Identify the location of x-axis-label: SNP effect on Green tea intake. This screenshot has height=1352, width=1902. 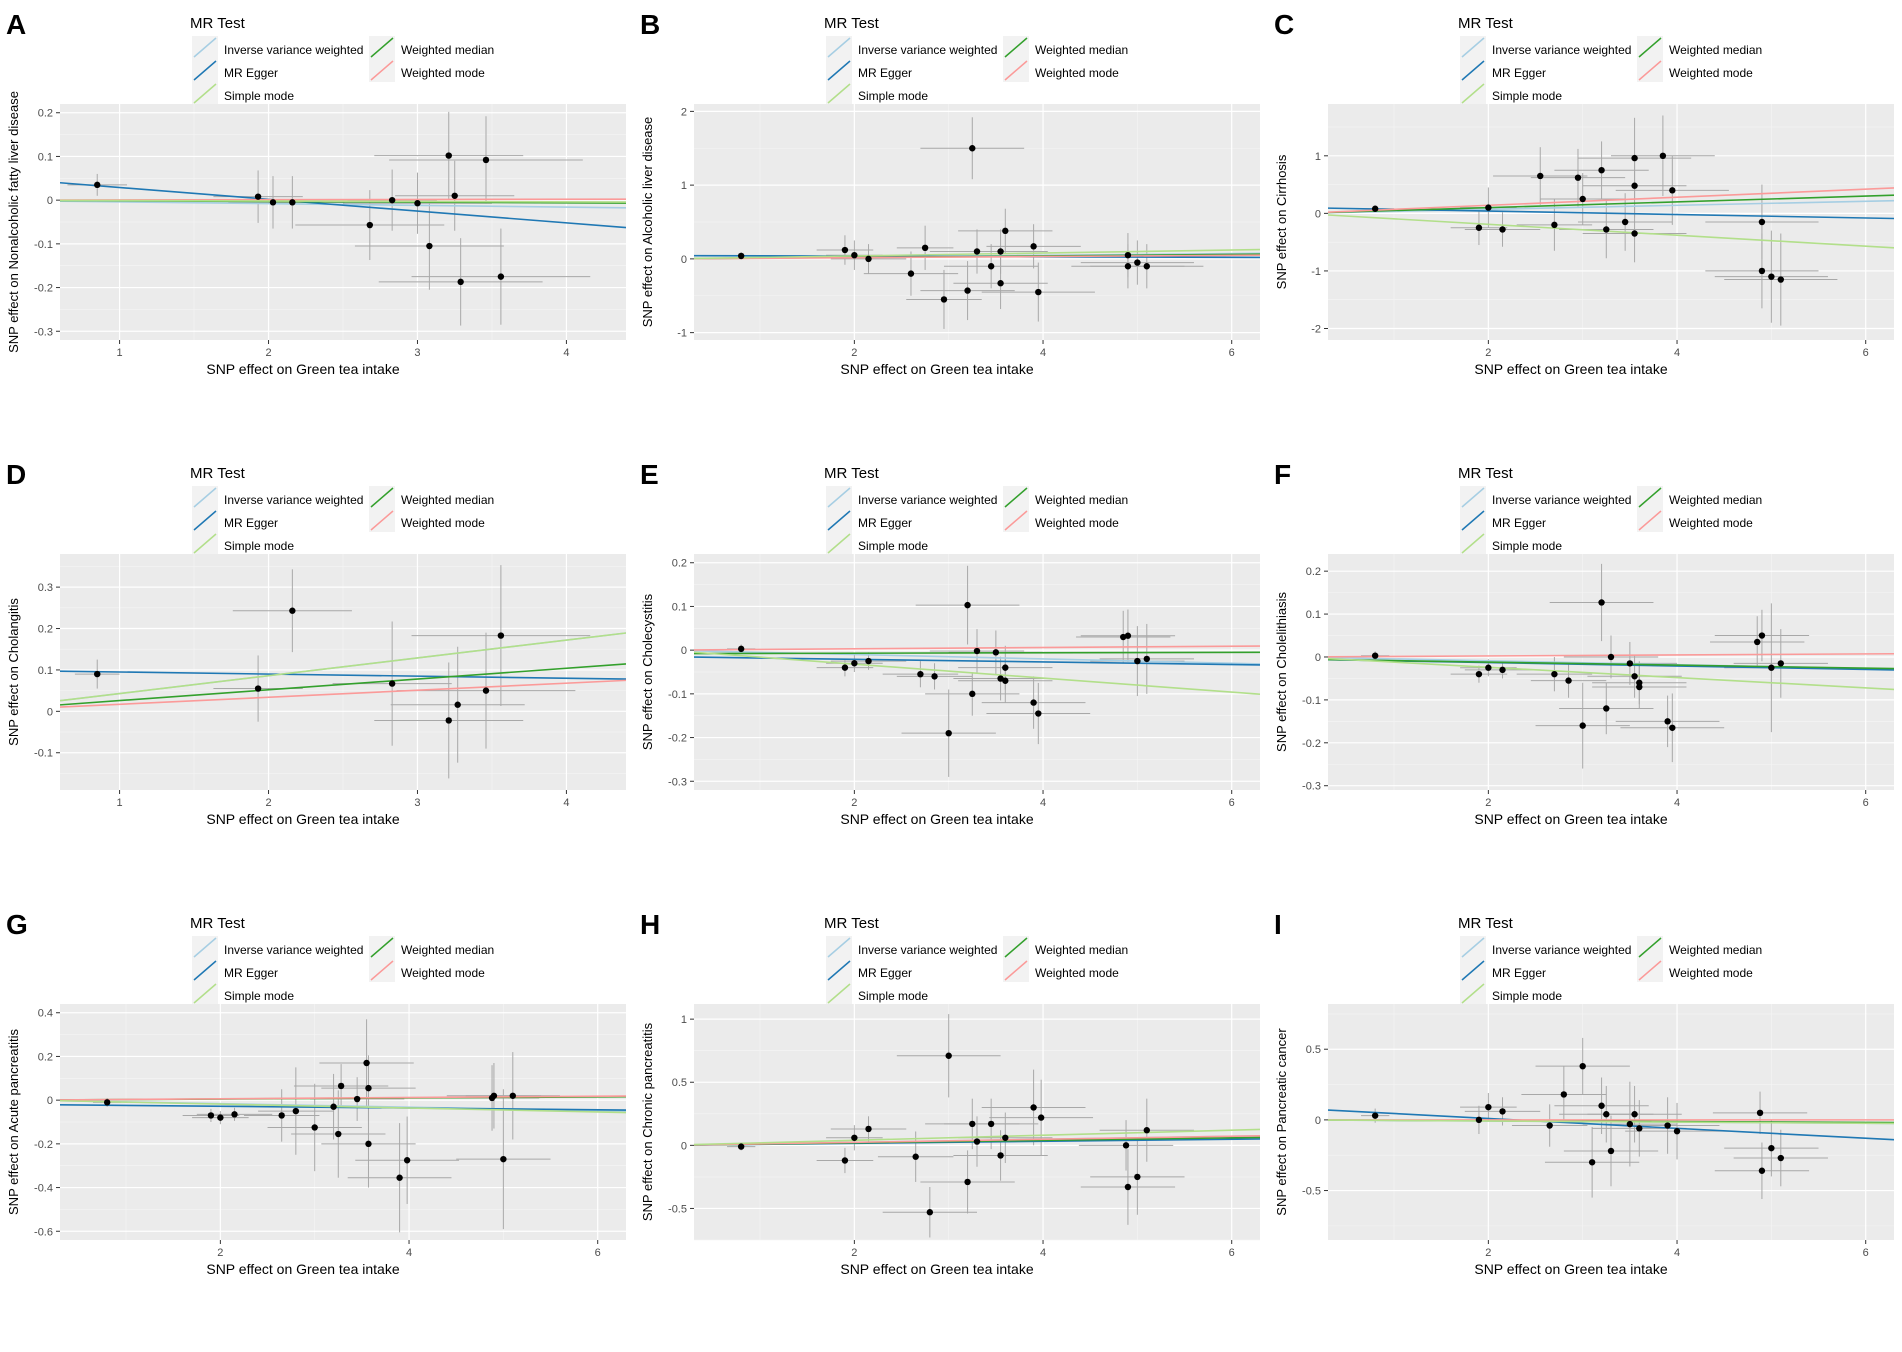
(936, 1269).